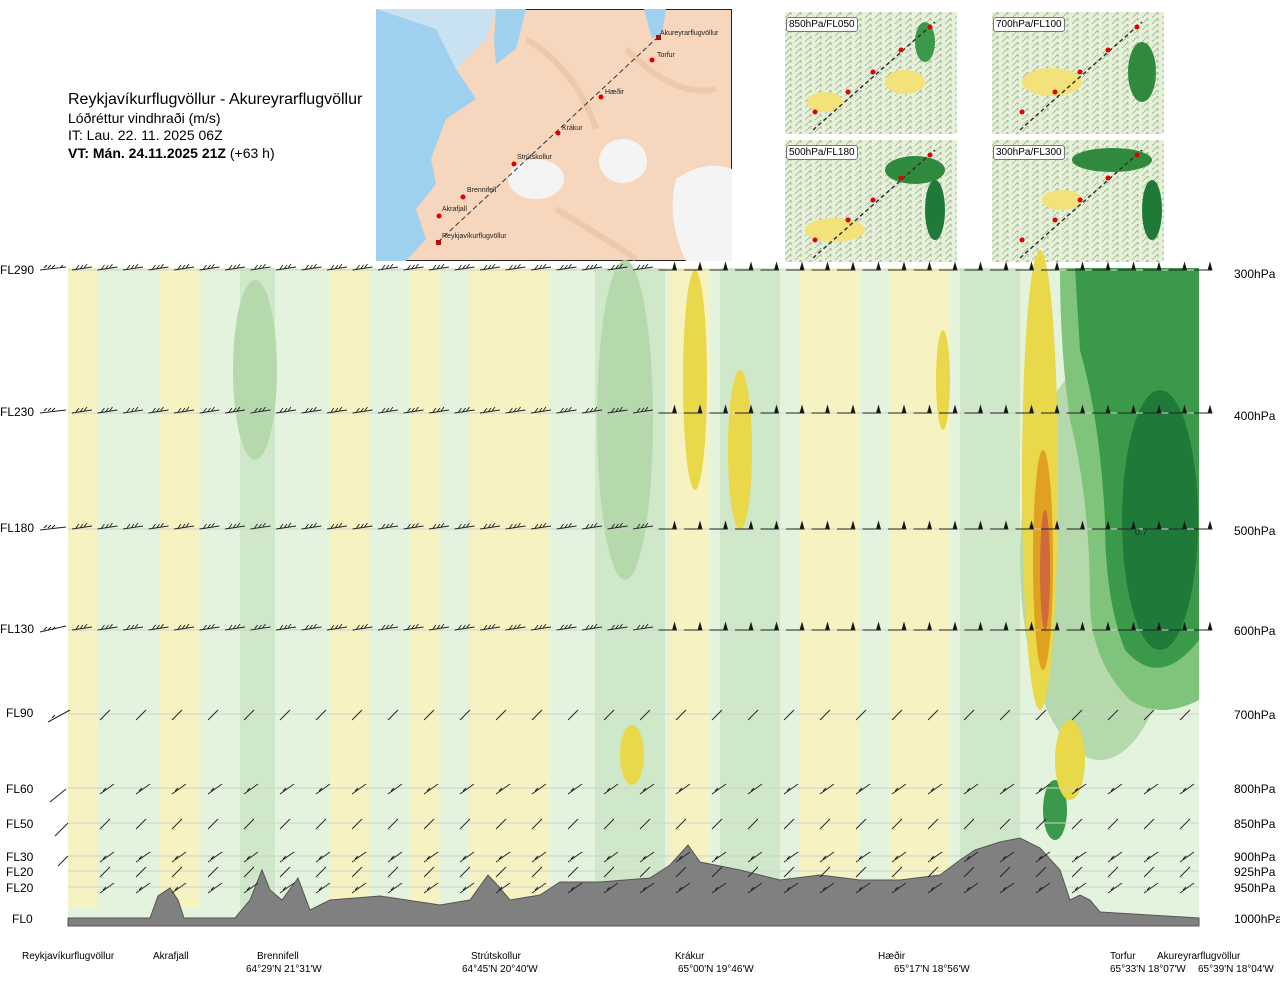  Describe the element at coordinates (1255, 531) in the screenshot. I see `pressure-label: 500hPa` at that location.